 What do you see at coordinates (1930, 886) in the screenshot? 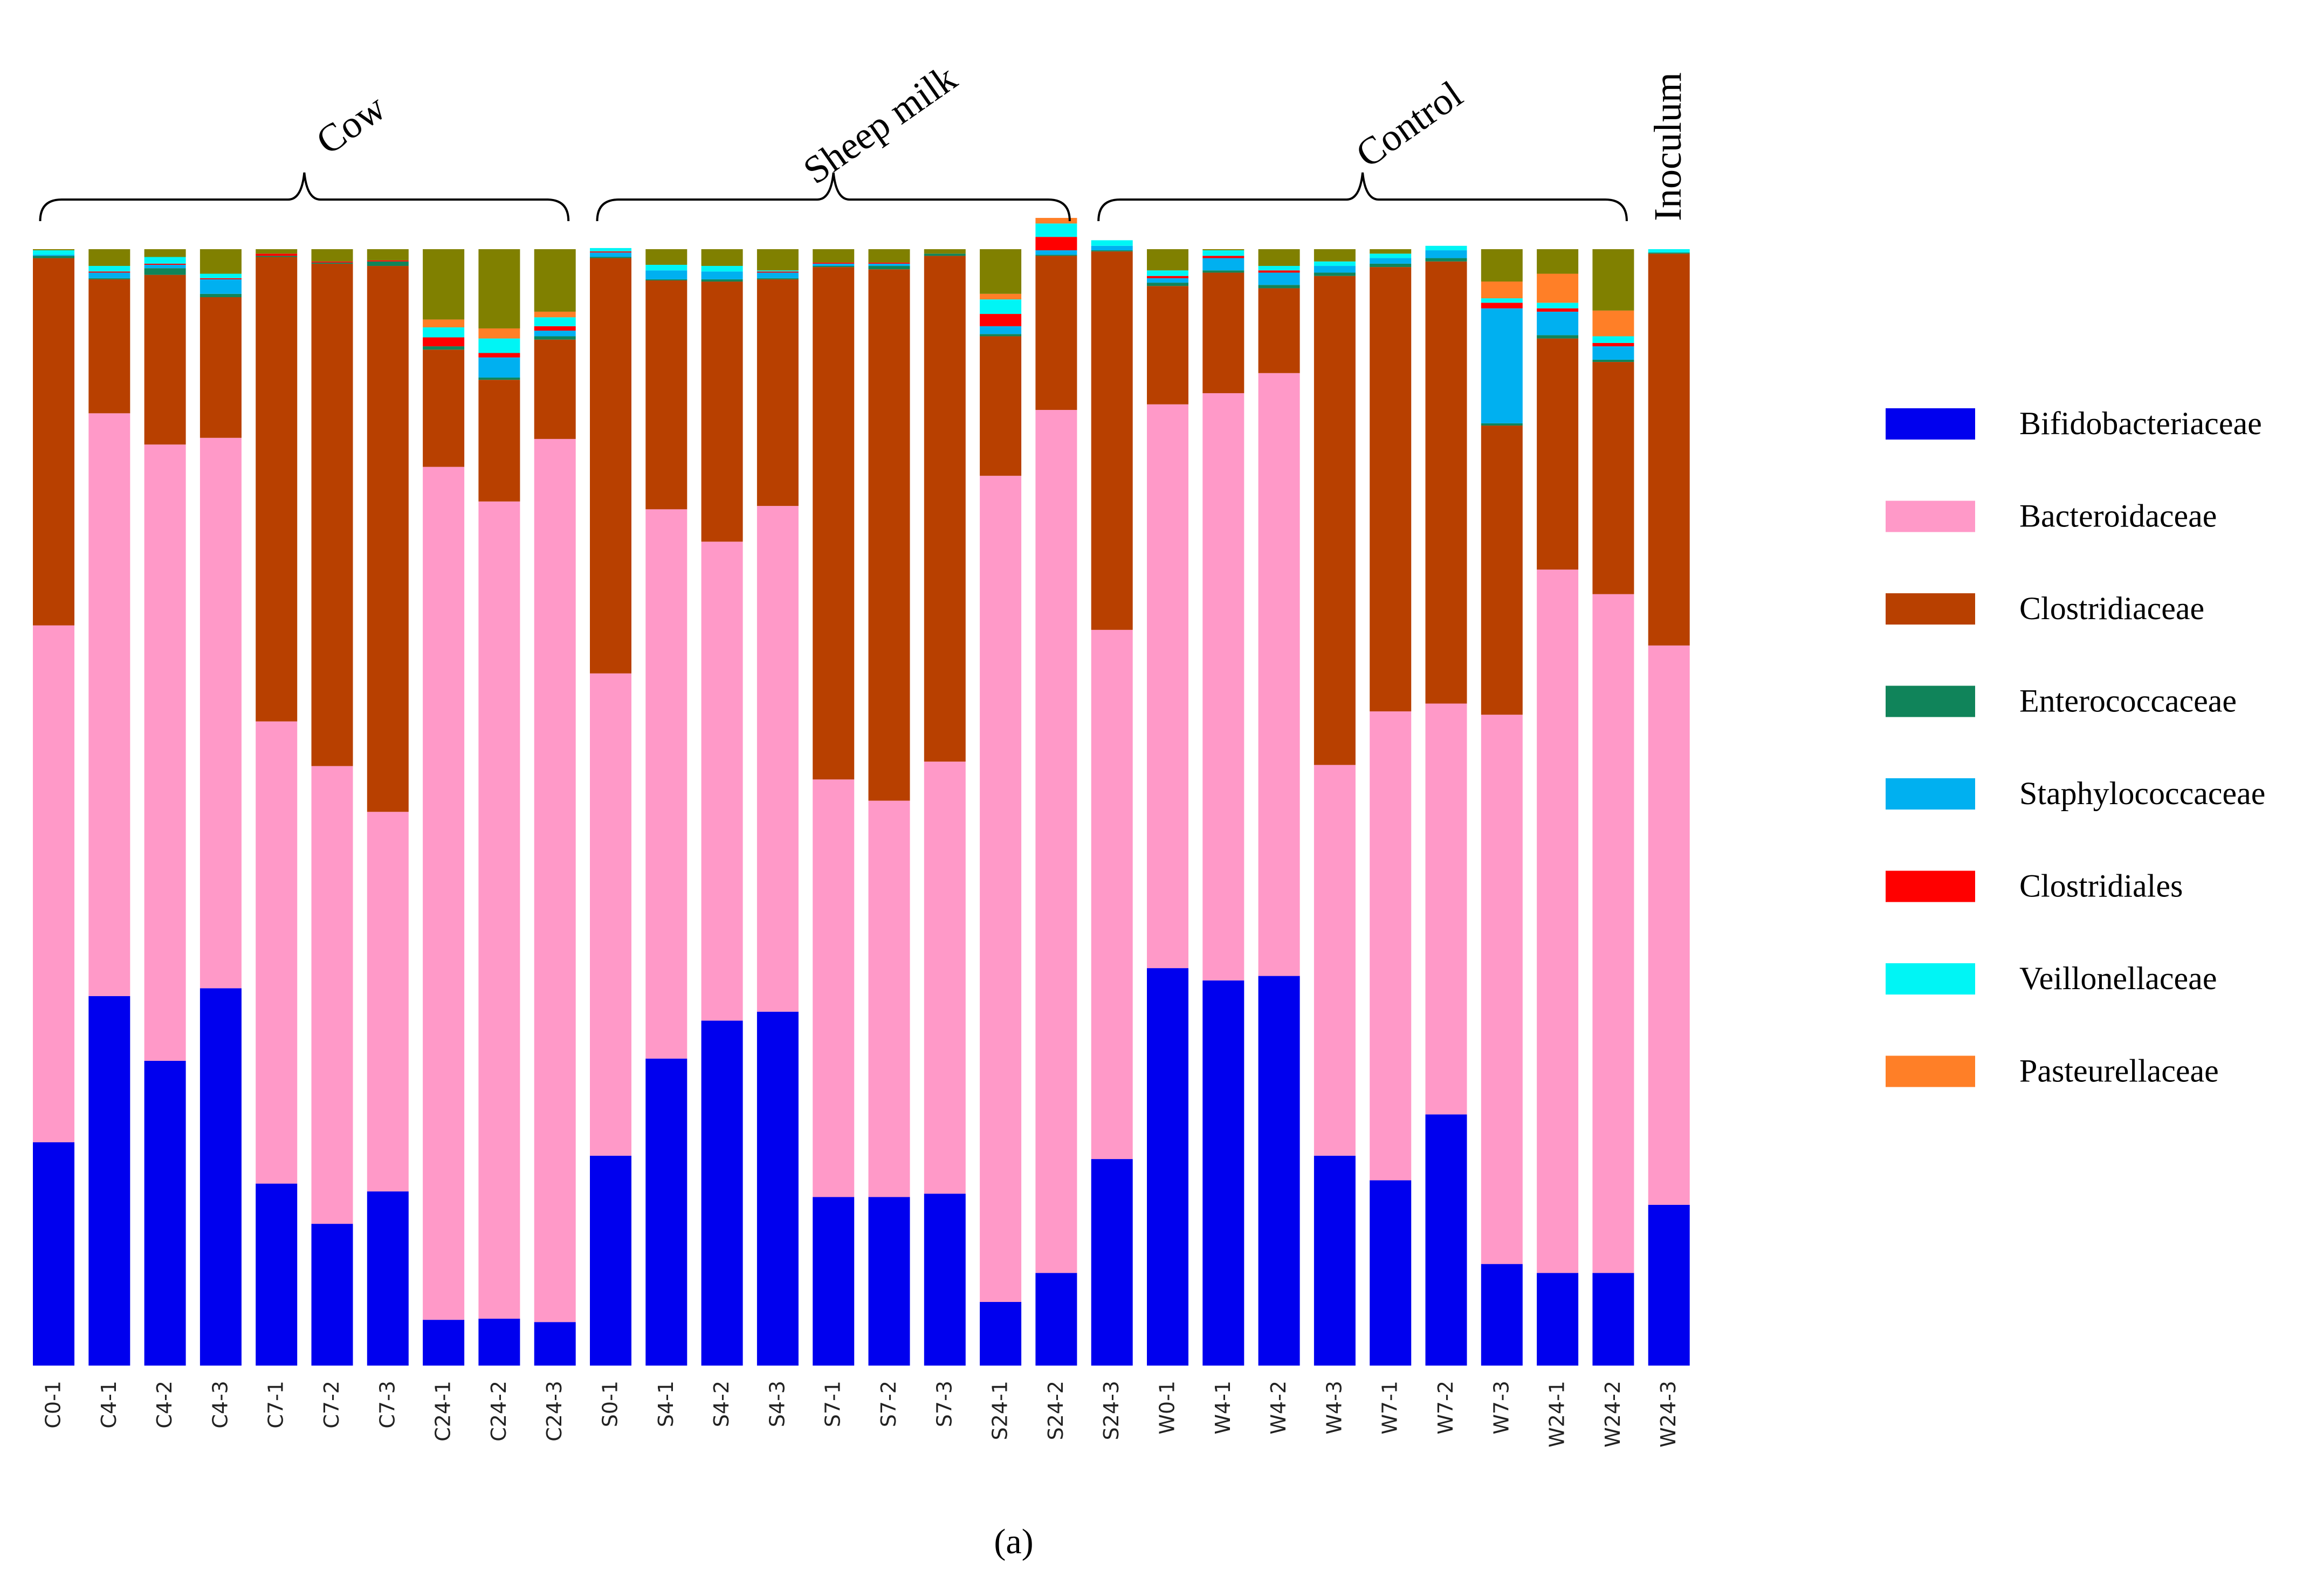
I see `legend-swatch` at bounding box center [1930, 886].